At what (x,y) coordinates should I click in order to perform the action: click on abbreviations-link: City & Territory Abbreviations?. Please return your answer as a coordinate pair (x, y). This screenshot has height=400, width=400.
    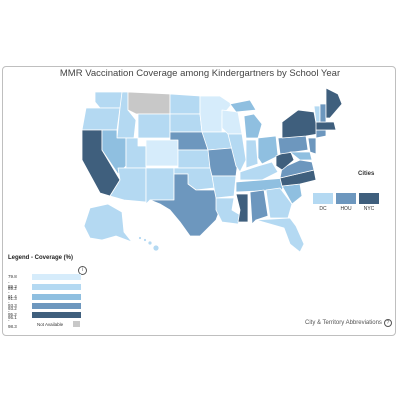
    Looking at the image, I should click on (348, 323).